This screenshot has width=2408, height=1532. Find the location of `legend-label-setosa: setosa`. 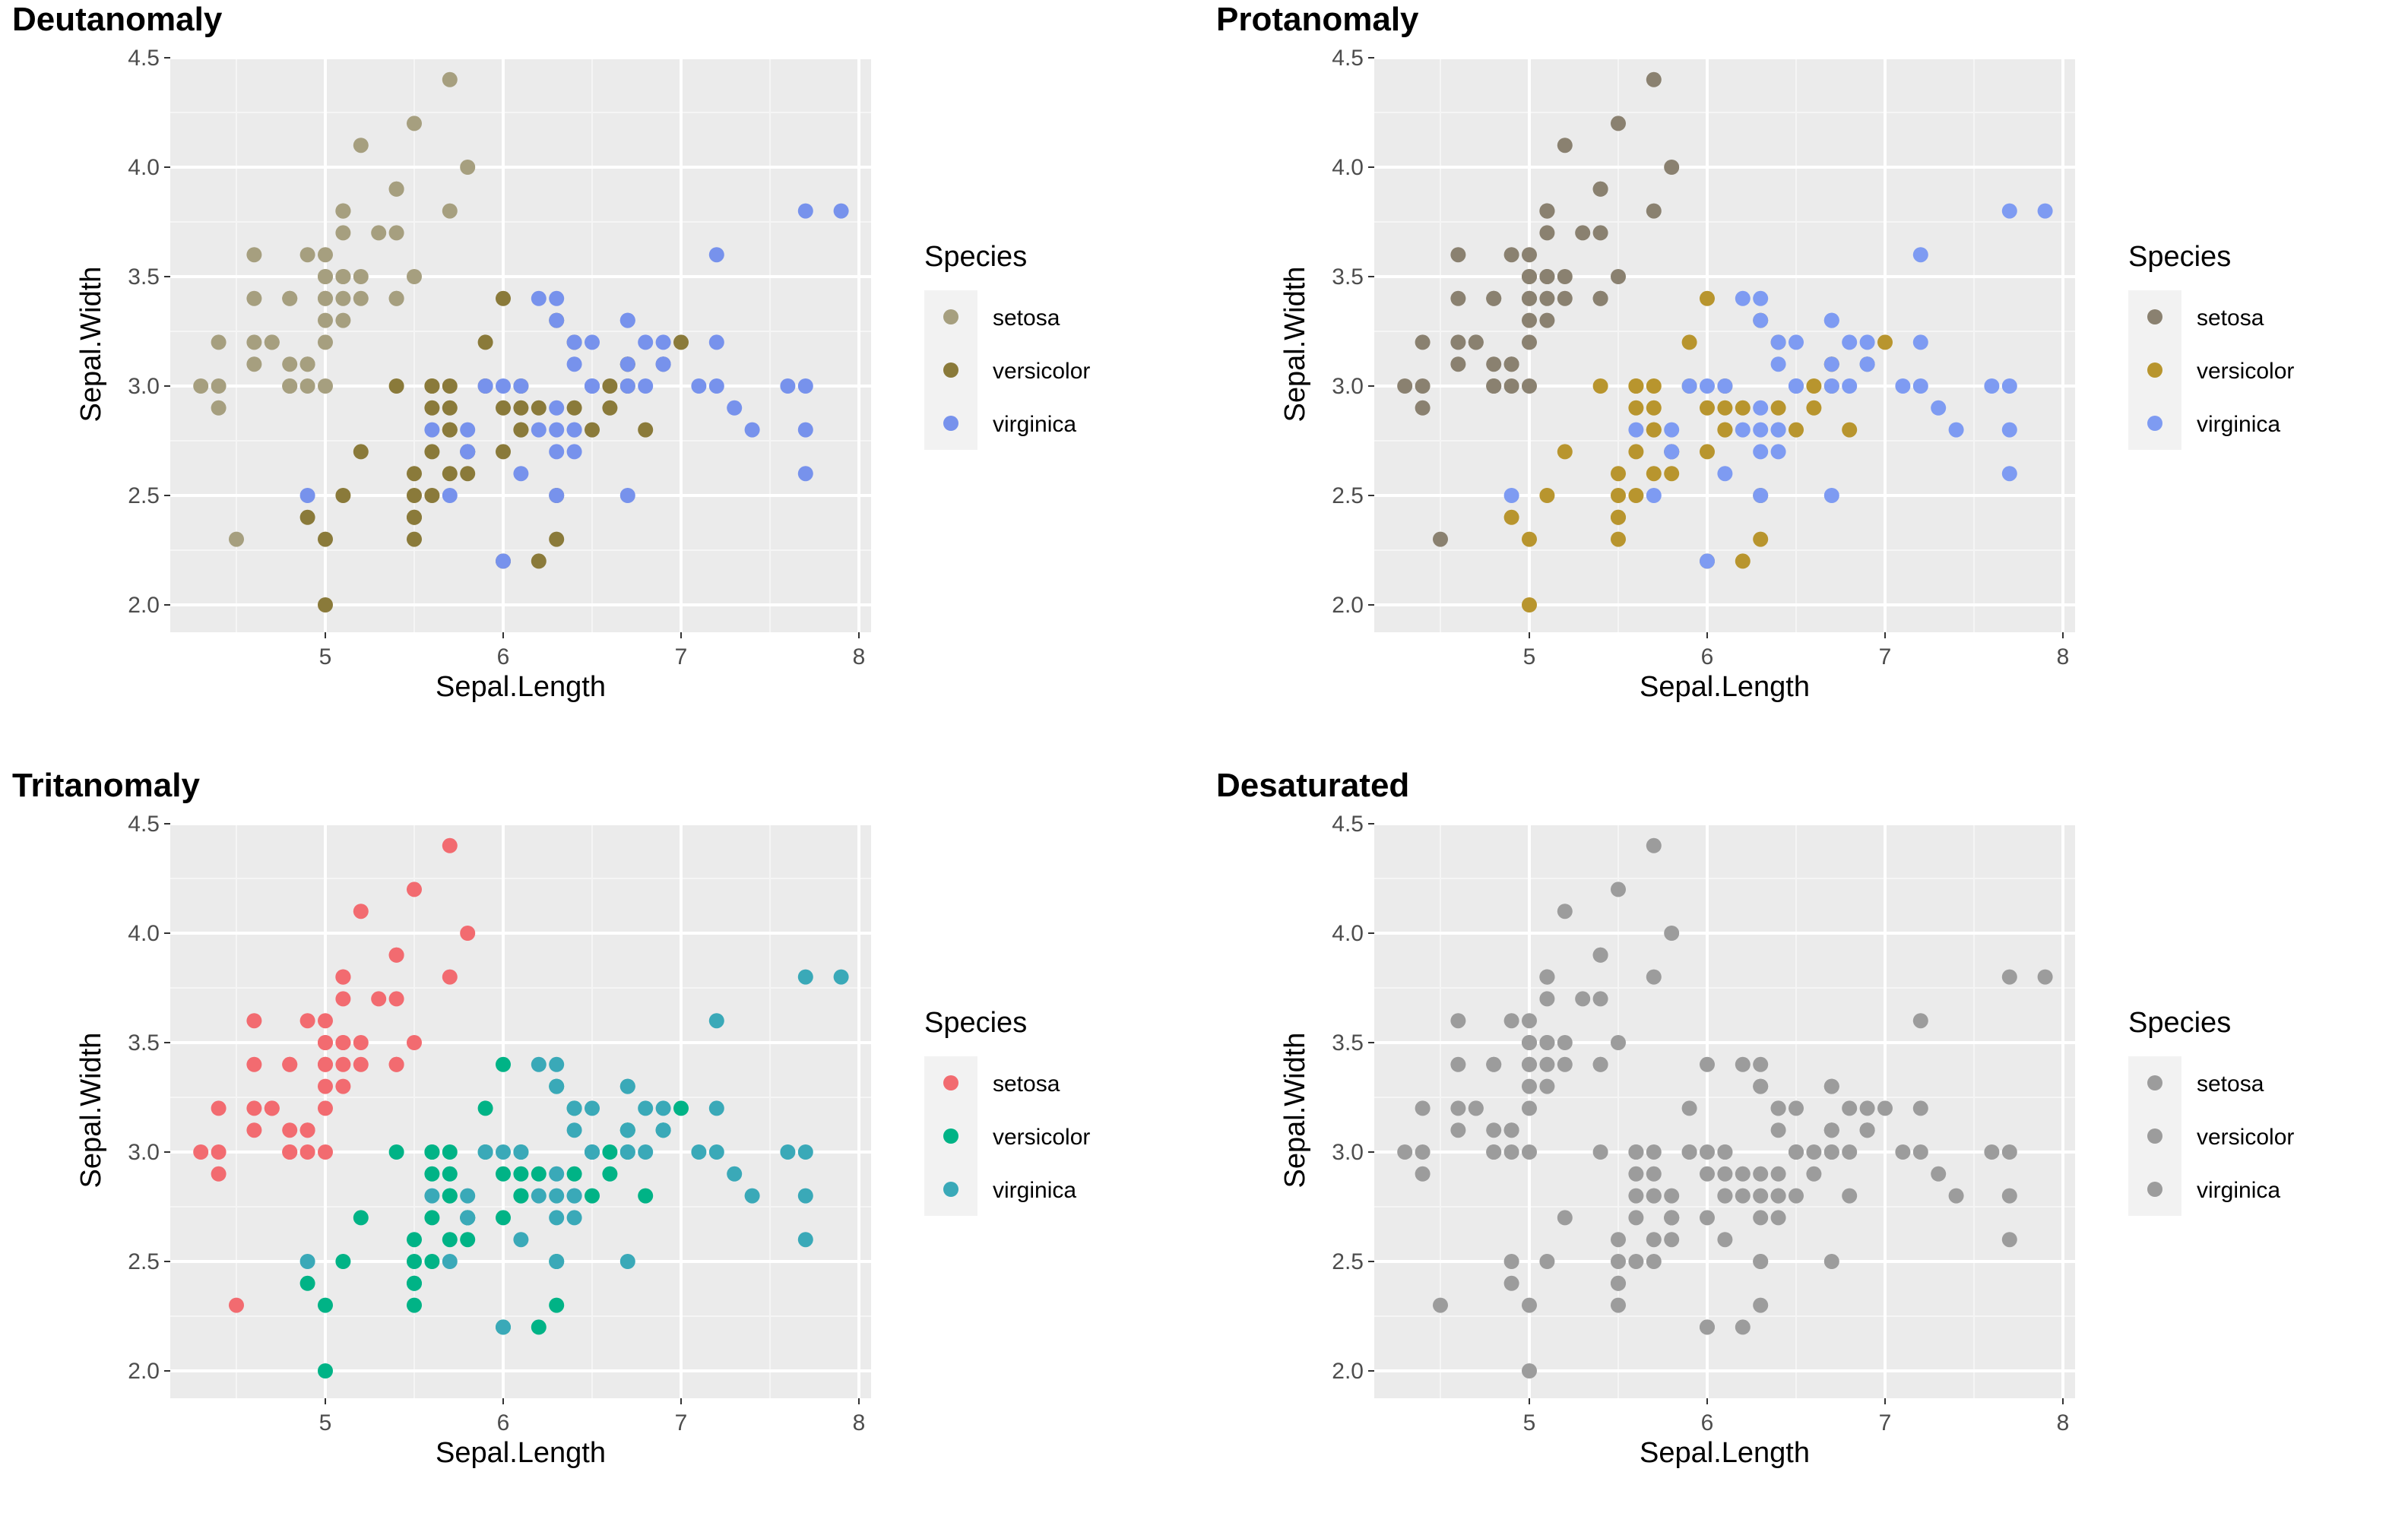

legend-label-setosa: setosa is located at coordinates (1026, 318).